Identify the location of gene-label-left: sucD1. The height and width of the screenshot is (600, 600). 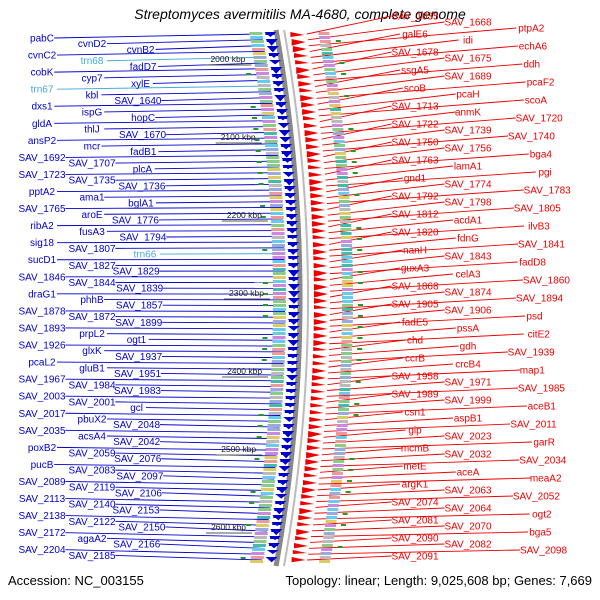
(42, 260).